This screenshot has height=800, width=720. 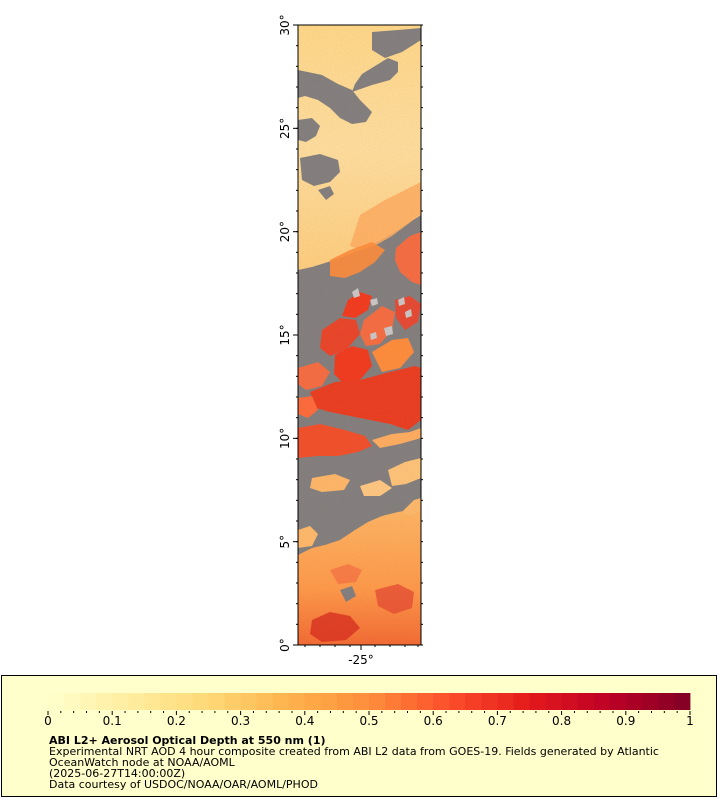 What do you see at coordinates (497, 721) in the screenshot?
I see `colorbar-tick-label: 0.7` at bounding box center [497, 721].